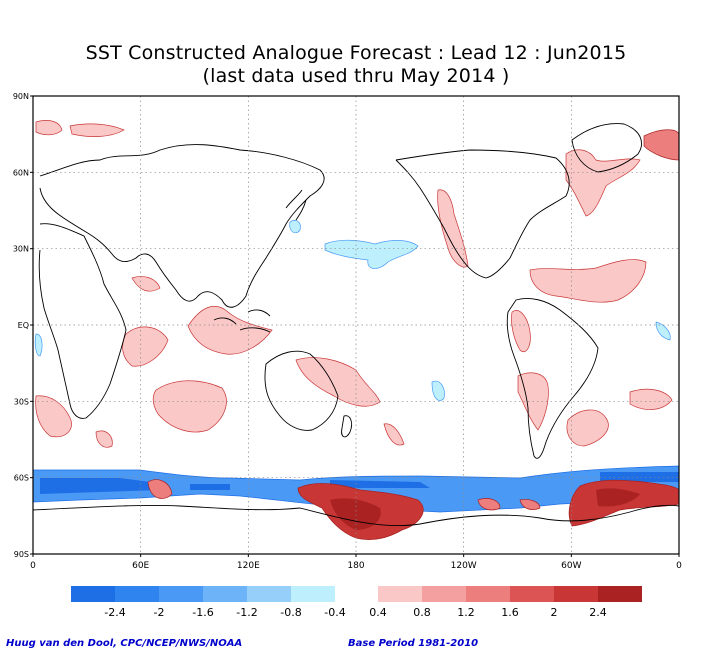 The image size is (712, 650). I want to click on y-tick-labels: 90N 60N 30N EQ 30S 60S 90S, so click(23, 325).